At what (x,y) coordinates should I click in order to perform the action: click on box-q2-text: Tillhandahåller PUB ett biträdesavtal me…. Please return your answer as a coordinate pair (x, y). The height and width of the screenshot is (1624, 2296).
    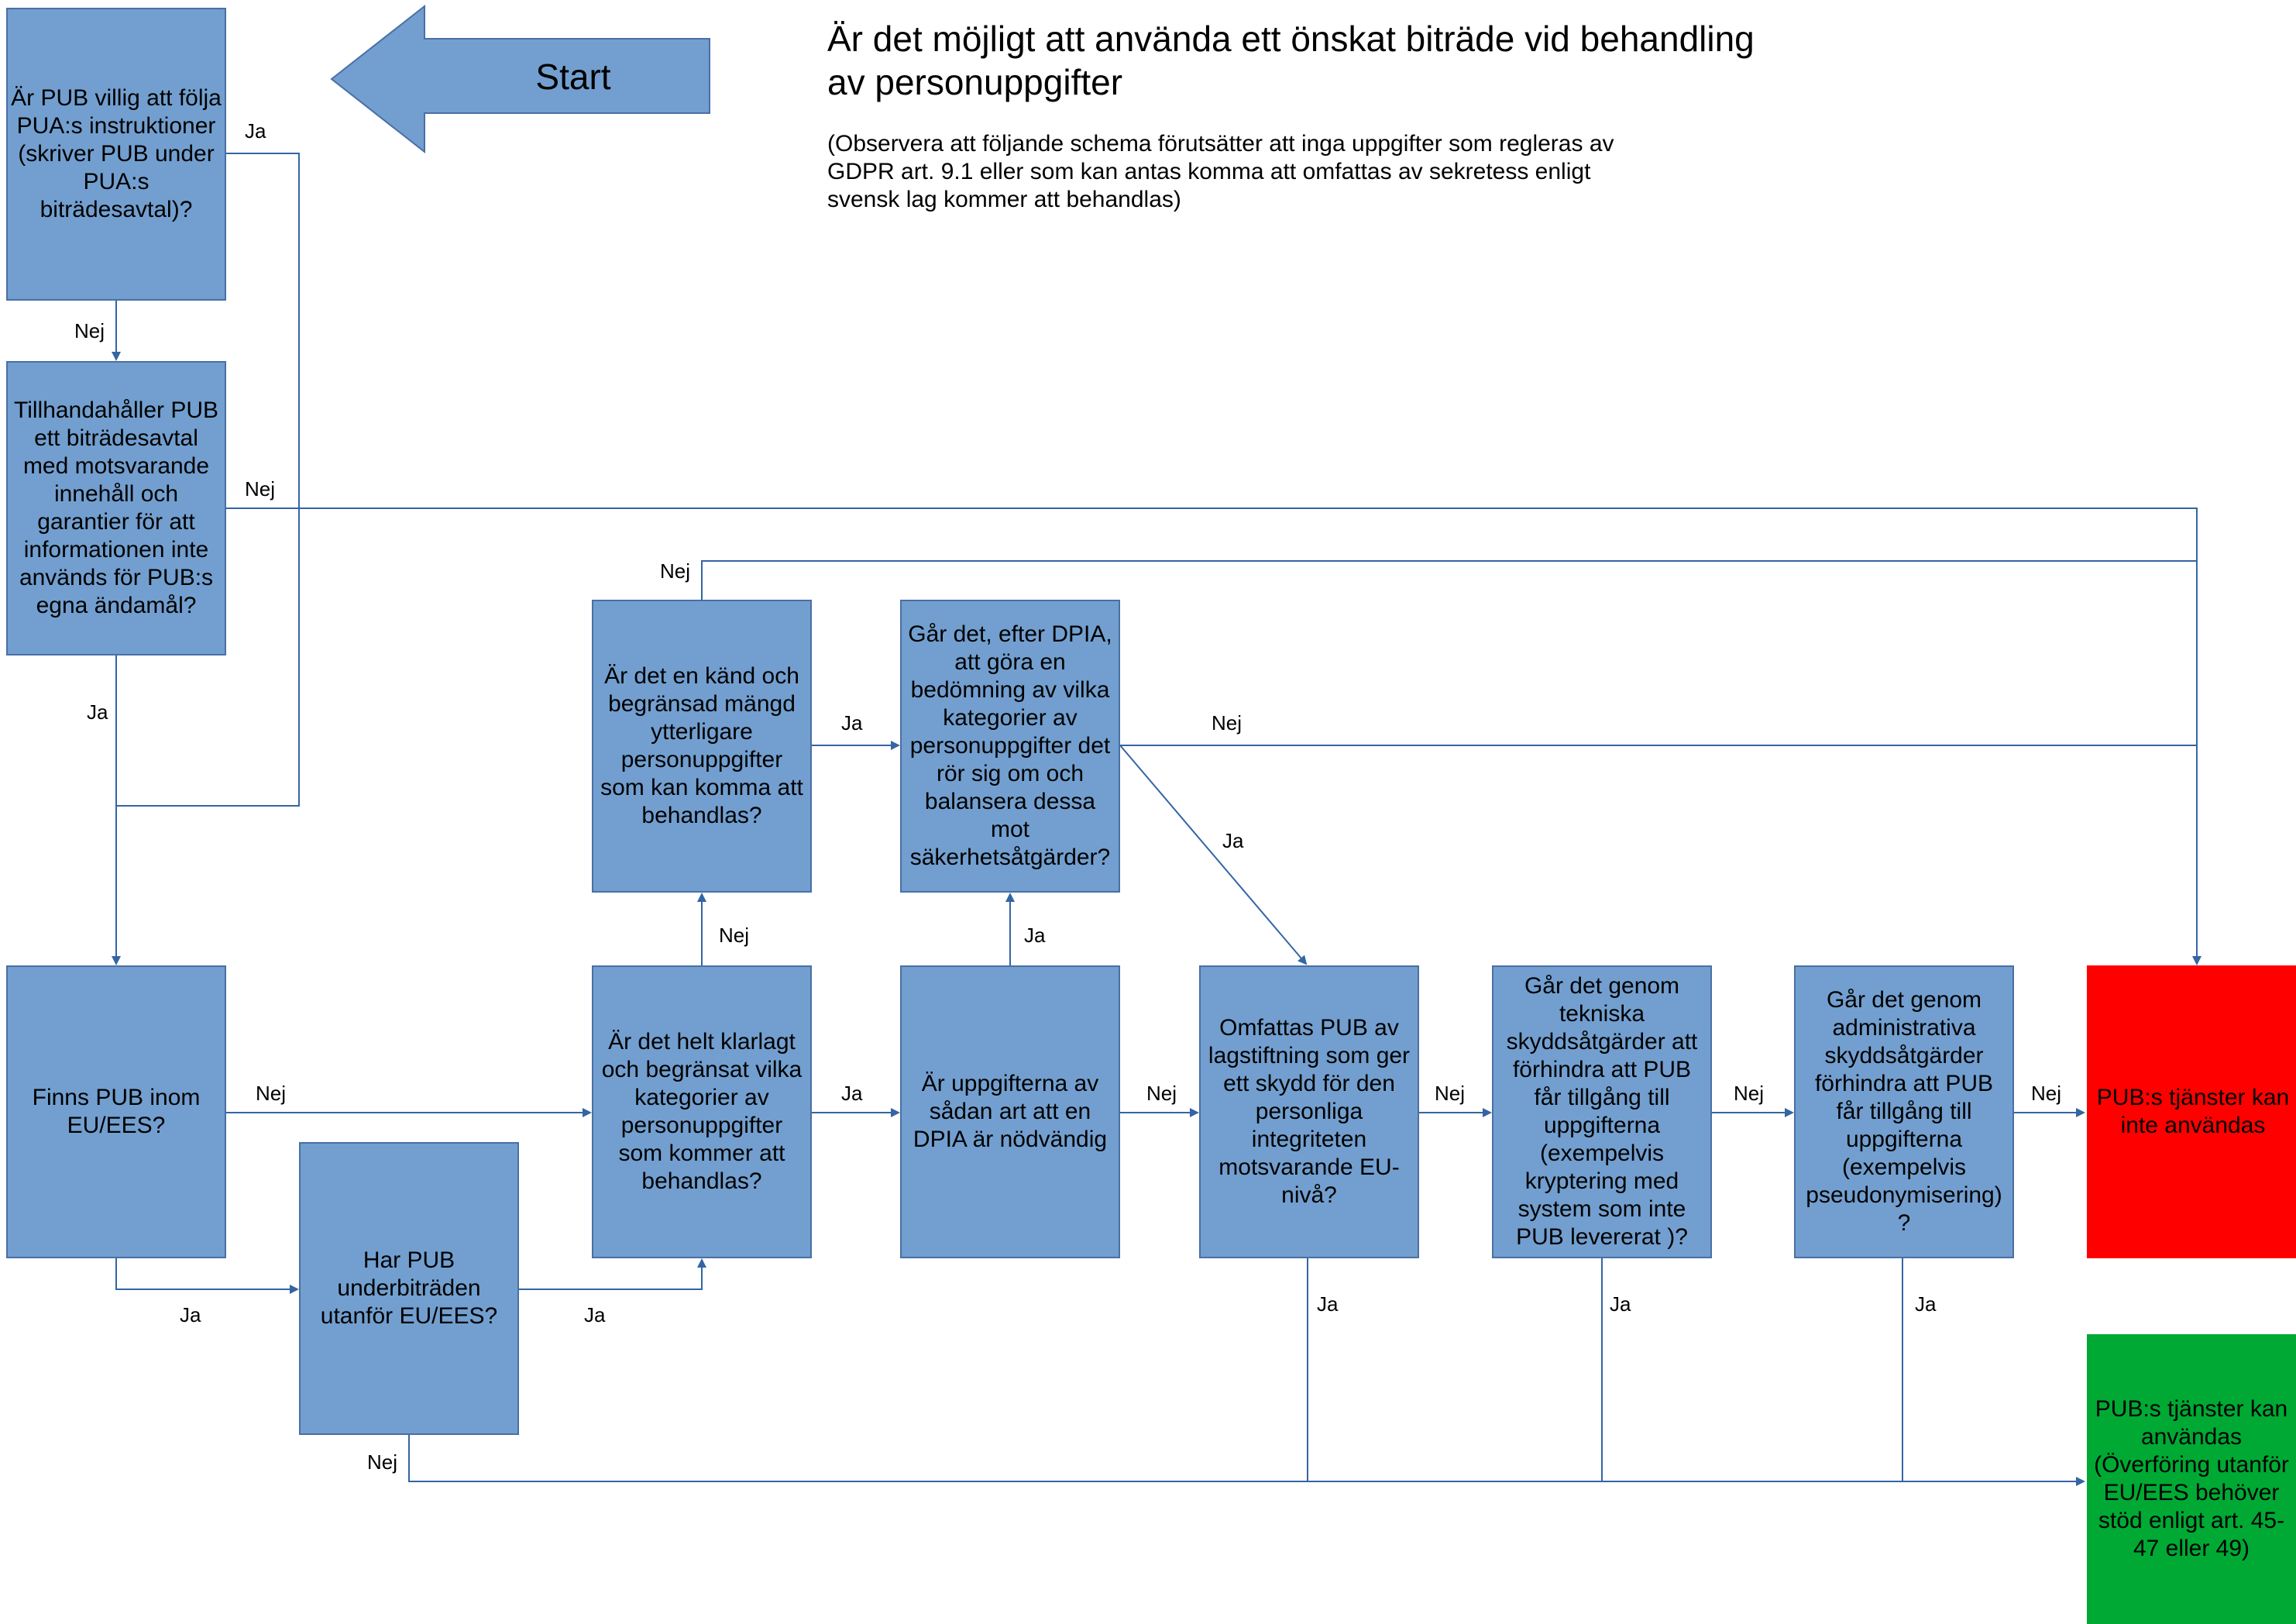
    Looking at the image, I should click on (116, 507).